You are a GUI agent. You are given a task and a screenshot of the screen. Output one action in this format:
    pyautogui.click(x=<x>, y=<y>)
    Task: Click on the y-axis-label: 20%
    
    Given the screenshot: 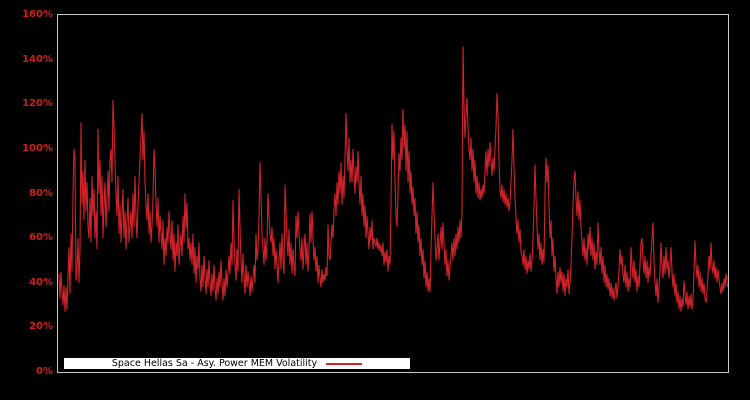 What is the action you would take?
    pyautogui.click(x=41, y=327)
    